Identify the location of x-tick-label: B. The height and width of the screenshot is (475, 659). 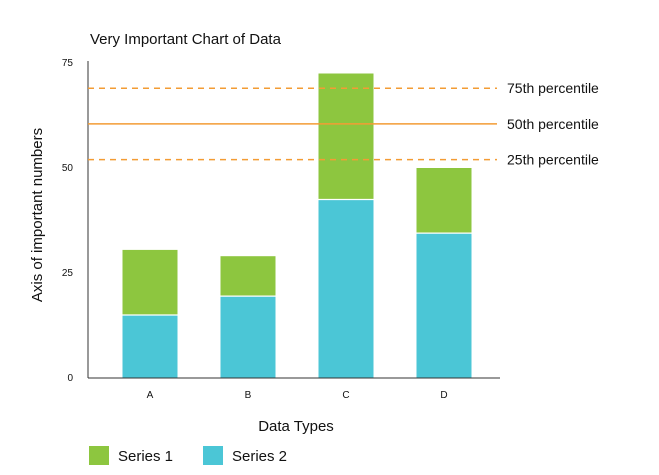
(248, 395).